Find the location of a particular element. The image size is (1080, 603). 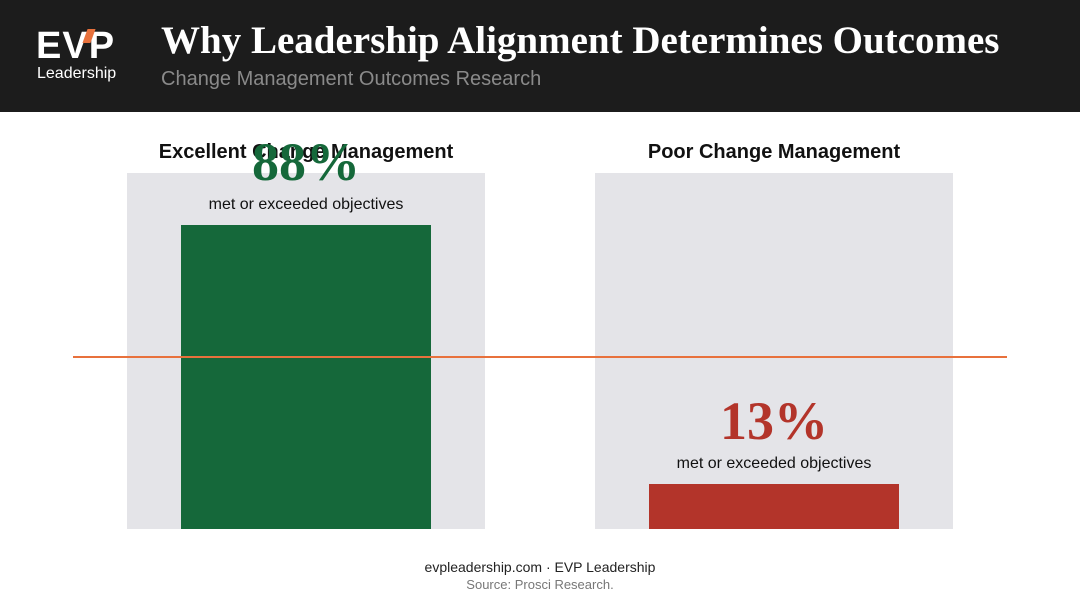

value-label-excellent: 88% is located at coordinates (306, 162).